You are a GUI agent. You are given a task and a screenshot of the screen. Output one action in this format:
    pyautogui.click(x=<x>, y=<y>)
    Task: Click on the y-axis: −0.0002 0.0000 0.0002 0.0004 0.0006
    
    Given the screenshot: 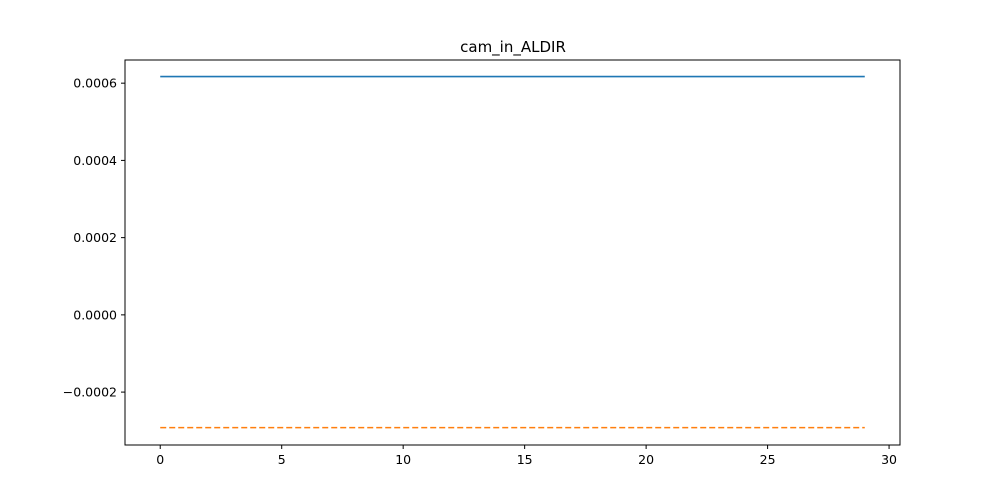 What is the action you would take?
    pyautogui.click(x=94, y=238)
    